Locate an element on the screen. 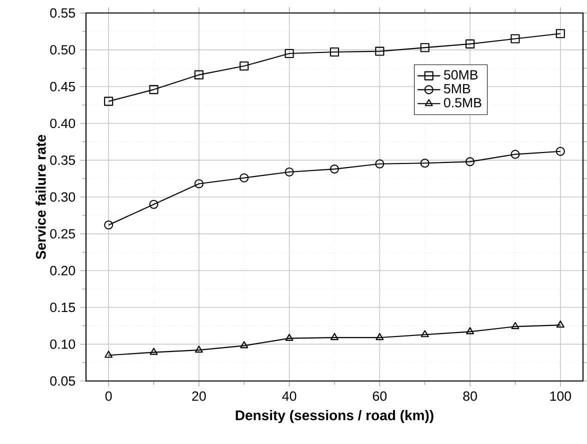 This screenshot has height=444, width=587. y-axis-title: Service failure rate is located at coordinates (41, 197).